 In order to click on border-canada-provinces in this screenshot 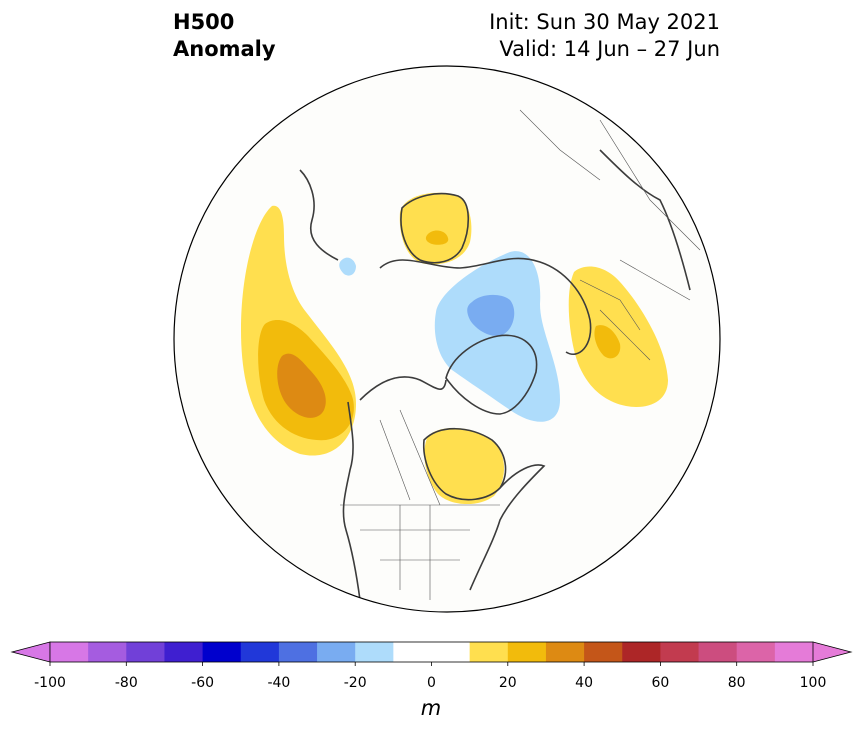, I will do `click(410, 457)`.